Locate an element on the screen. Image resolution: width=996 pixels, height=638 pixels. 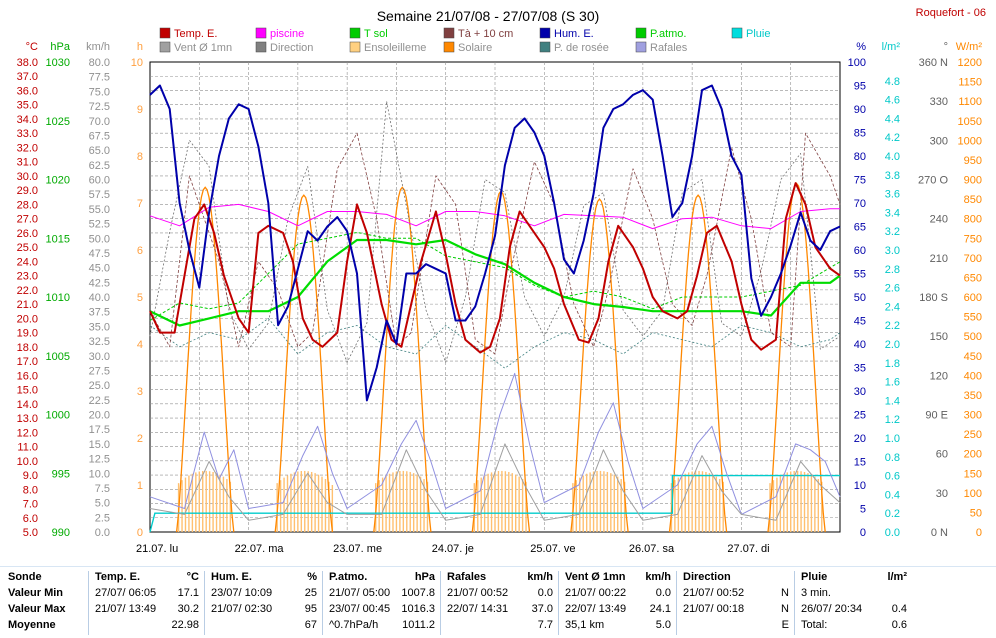
tick-label-kmh: 32.5 is located at coordinates (99, 342).